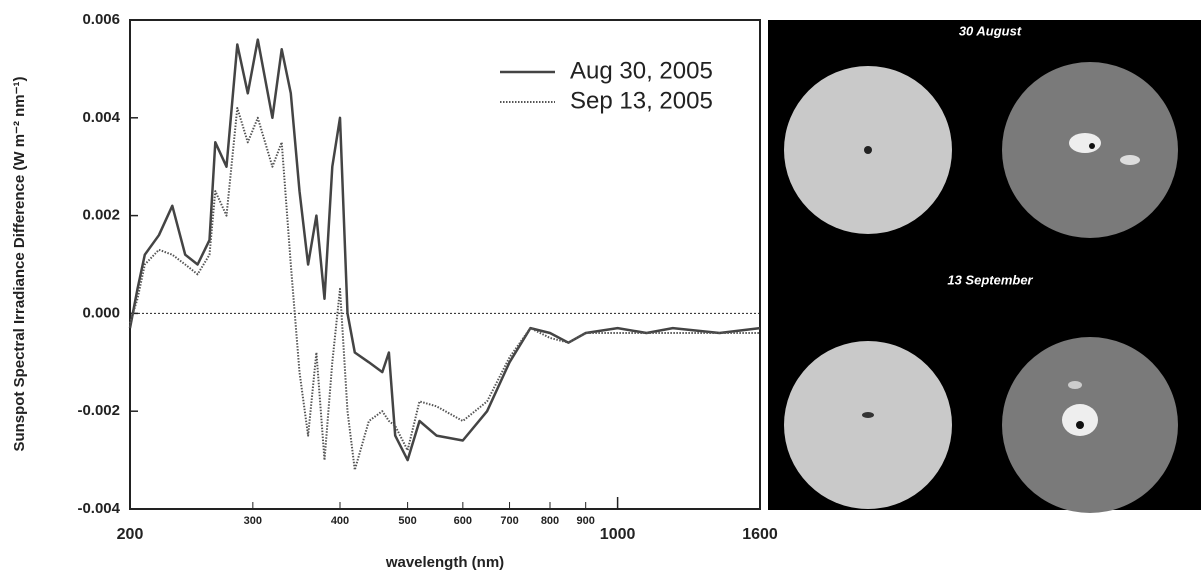 This screenshot has width=1201, height=580. What do you see at coordinates (509, 521) in the screenshot?
I see `x-minor-tick-label: 700` at bounding box center [509, 521].